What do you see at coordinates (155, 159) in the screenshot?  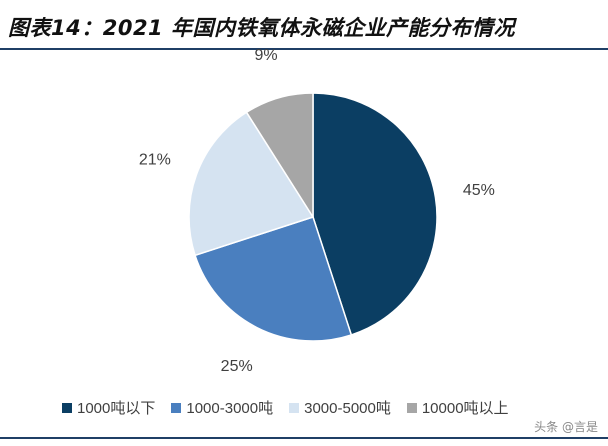 I see `data-label-3: 21%` at bounding box center [155, 159].